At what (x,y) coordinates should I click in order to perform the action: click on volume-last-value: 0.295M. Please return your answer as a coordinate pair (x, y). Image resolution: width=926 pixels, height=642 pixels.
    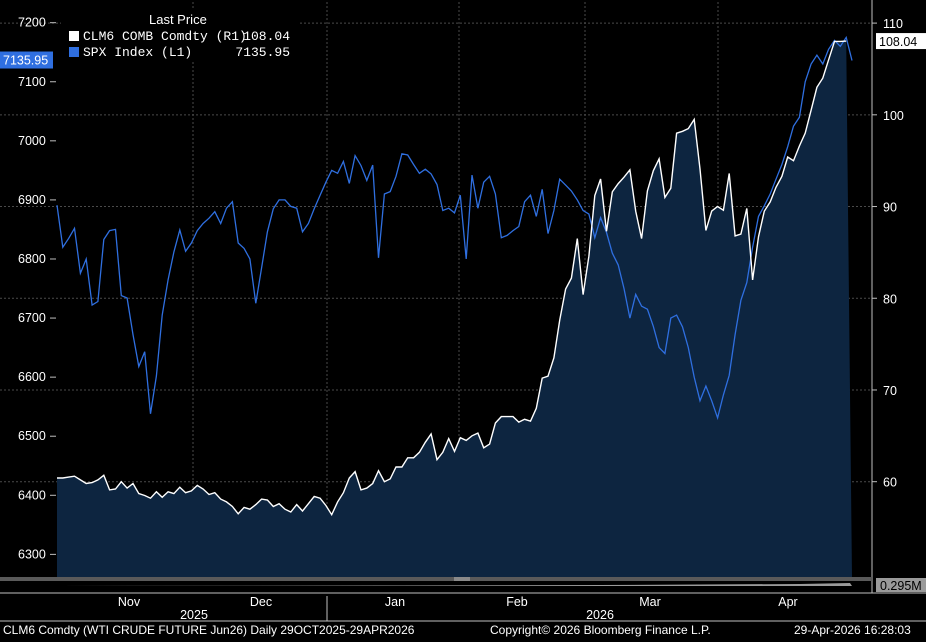
    Looking at the image, I should click on (901, 586).